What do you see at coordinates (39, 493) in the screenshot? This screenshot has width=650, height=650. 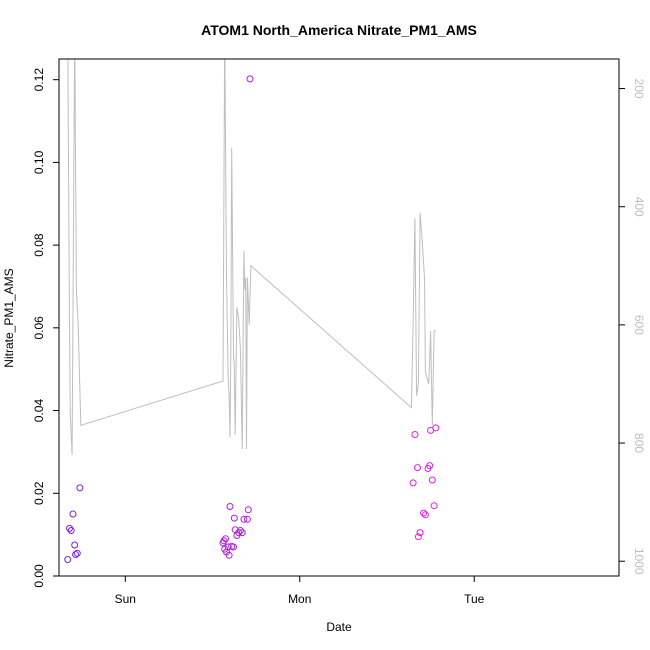 I see `y-tick-label: 0.02` at bounding box center [39, 493].